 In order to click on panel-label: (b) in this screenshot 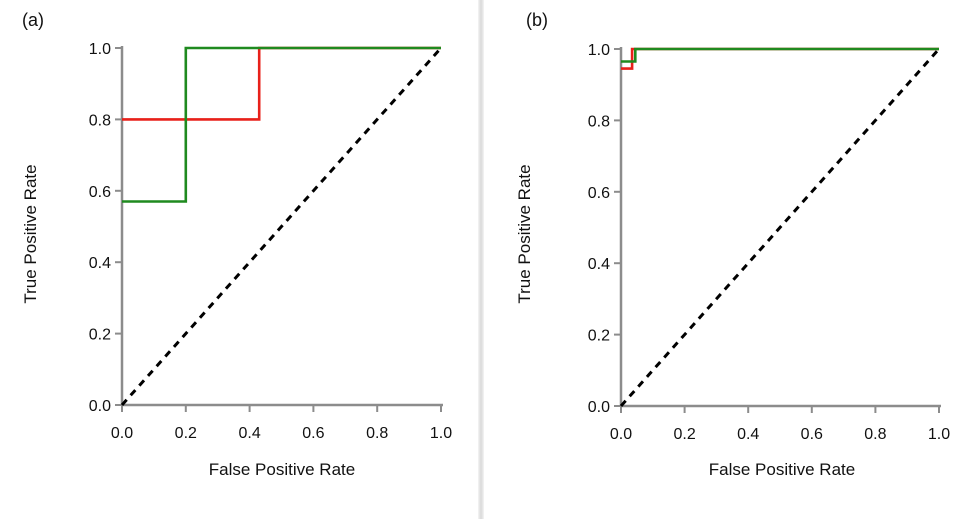, I will do `click(537, 20)`.